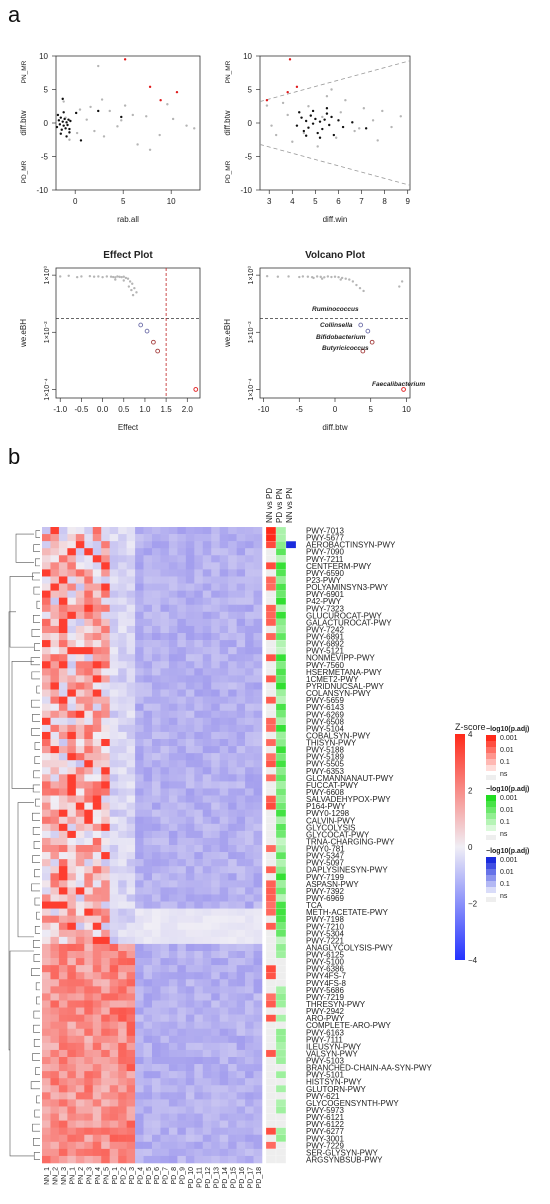 The height and width of the screenshot is (1204, 550). I want to click on row-label: POLYAMINSYN3-PWY, so click(347, 587).